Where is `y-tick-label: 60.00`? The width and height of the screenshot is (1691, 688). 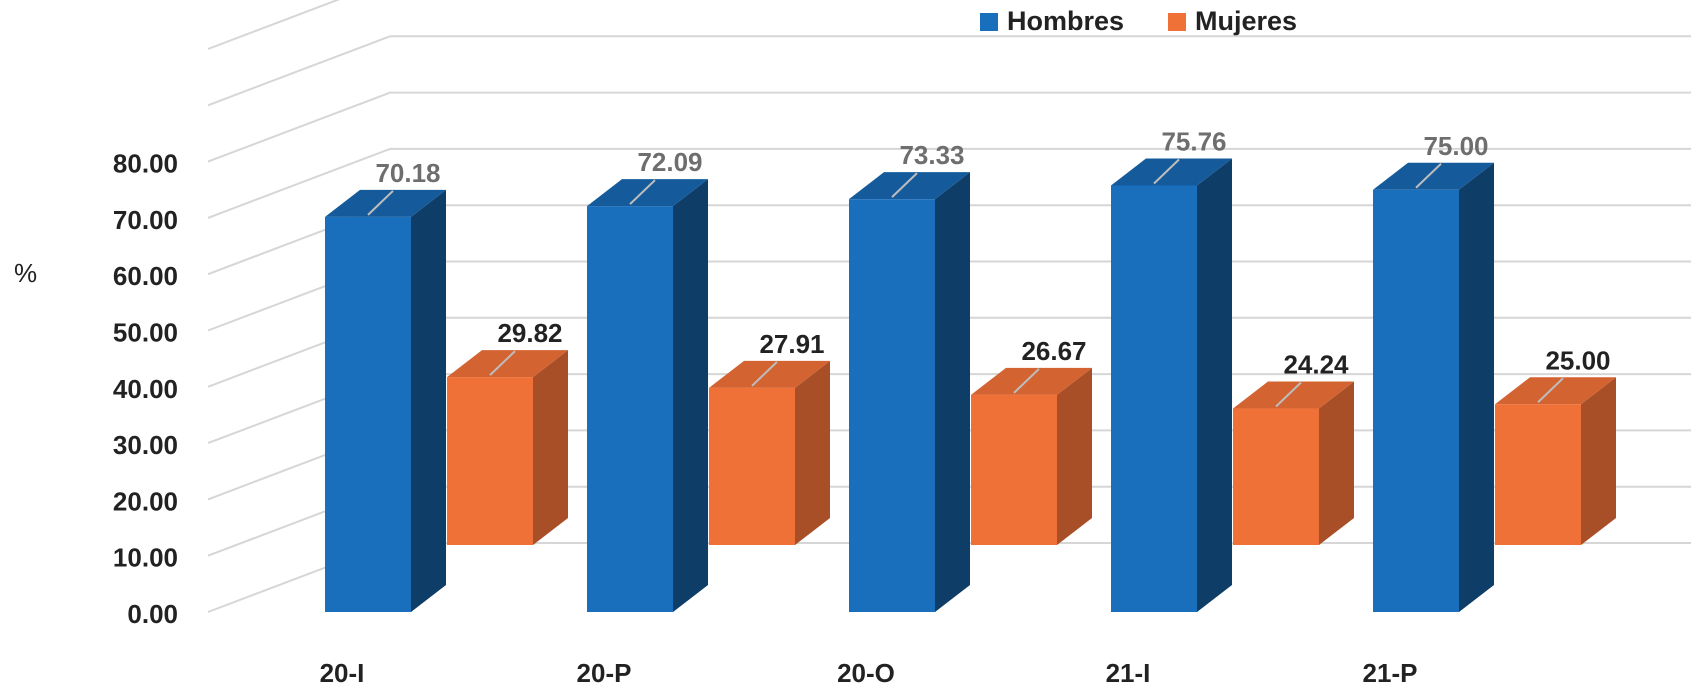 y-tick-label: 60.00 is located at coordinates (145, 276).